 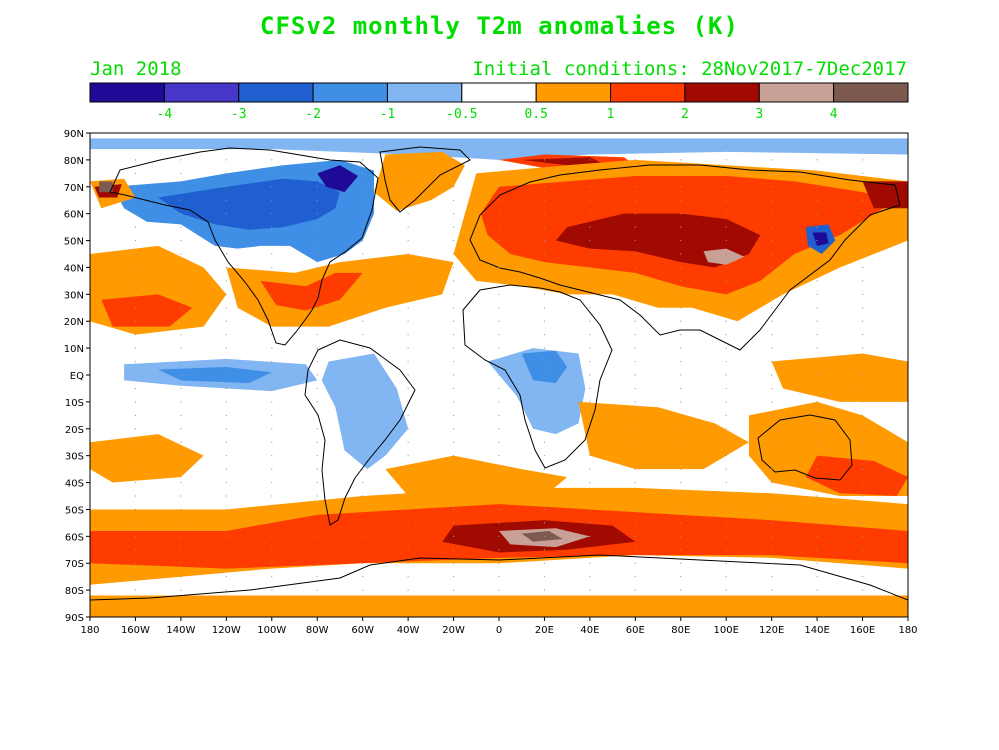 What do you see at coordinates (542, 536) in the screenshot?
I see `anomaly-southern-ocean-extreme` at bounding box center [542, 536].